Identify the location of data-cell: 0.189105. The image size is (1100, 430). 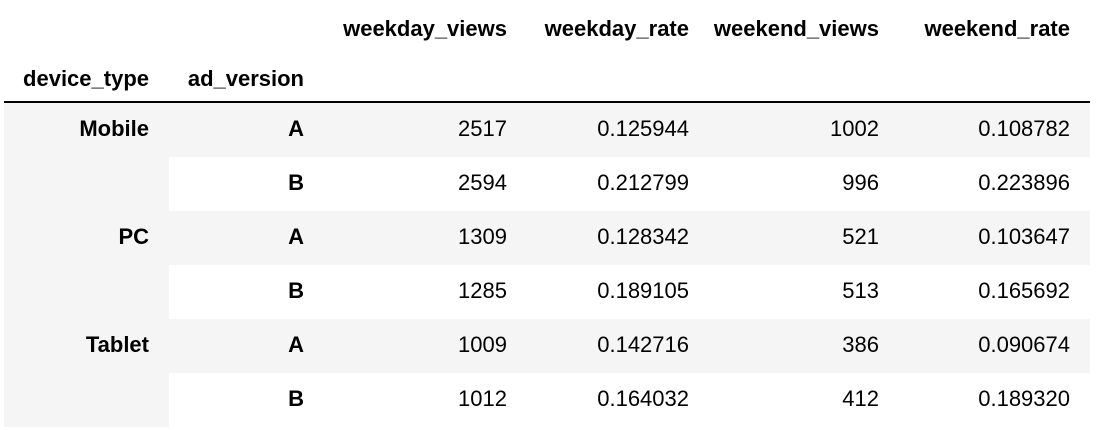
(643, 290).